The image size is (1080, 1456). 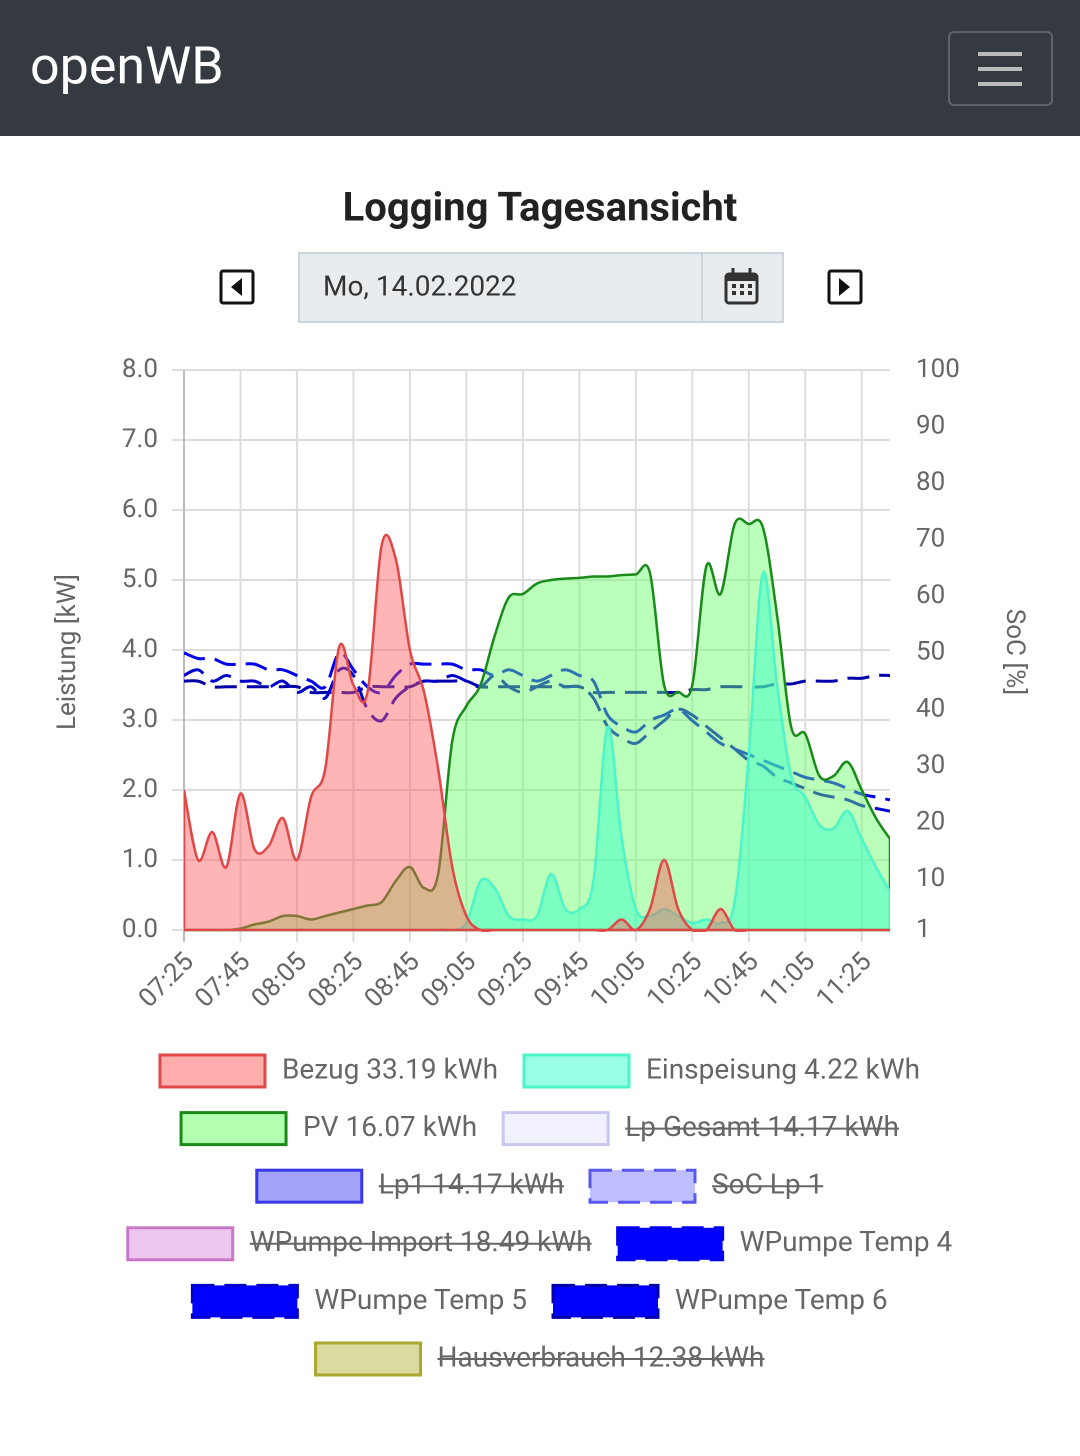 I want to click on legend-item: WPumpe Temp 4, so click(x=784, y=1243).